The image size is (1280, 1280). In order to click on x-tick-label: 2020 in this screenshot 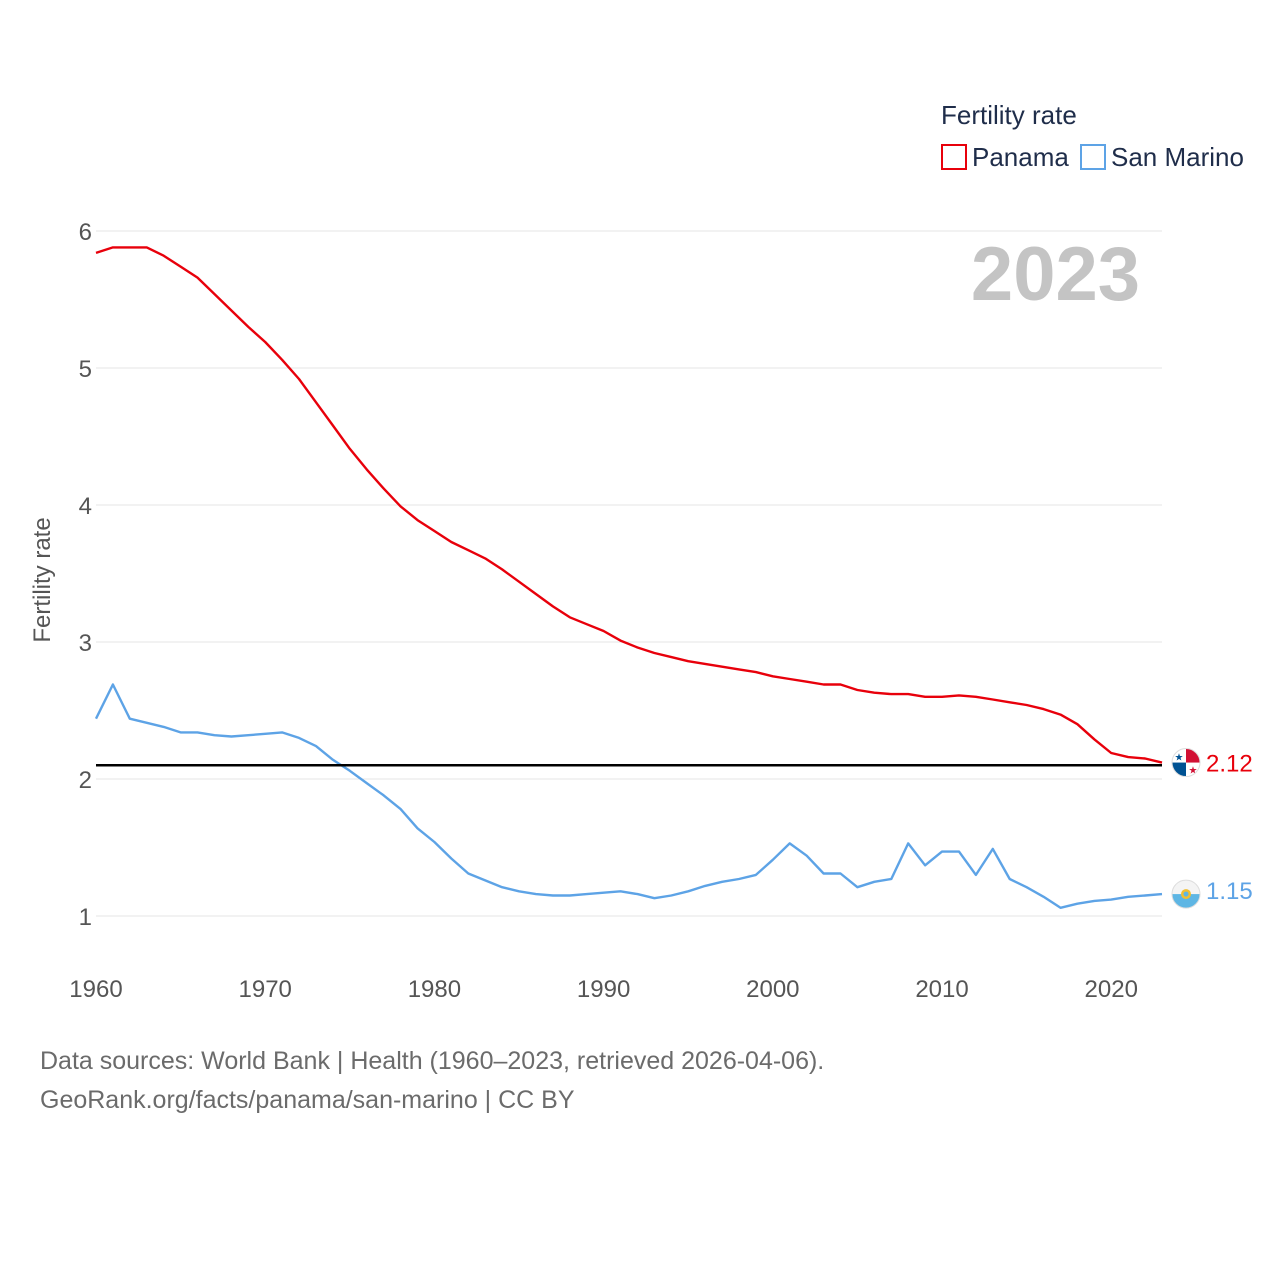, I will do `click(1111, 989)`.